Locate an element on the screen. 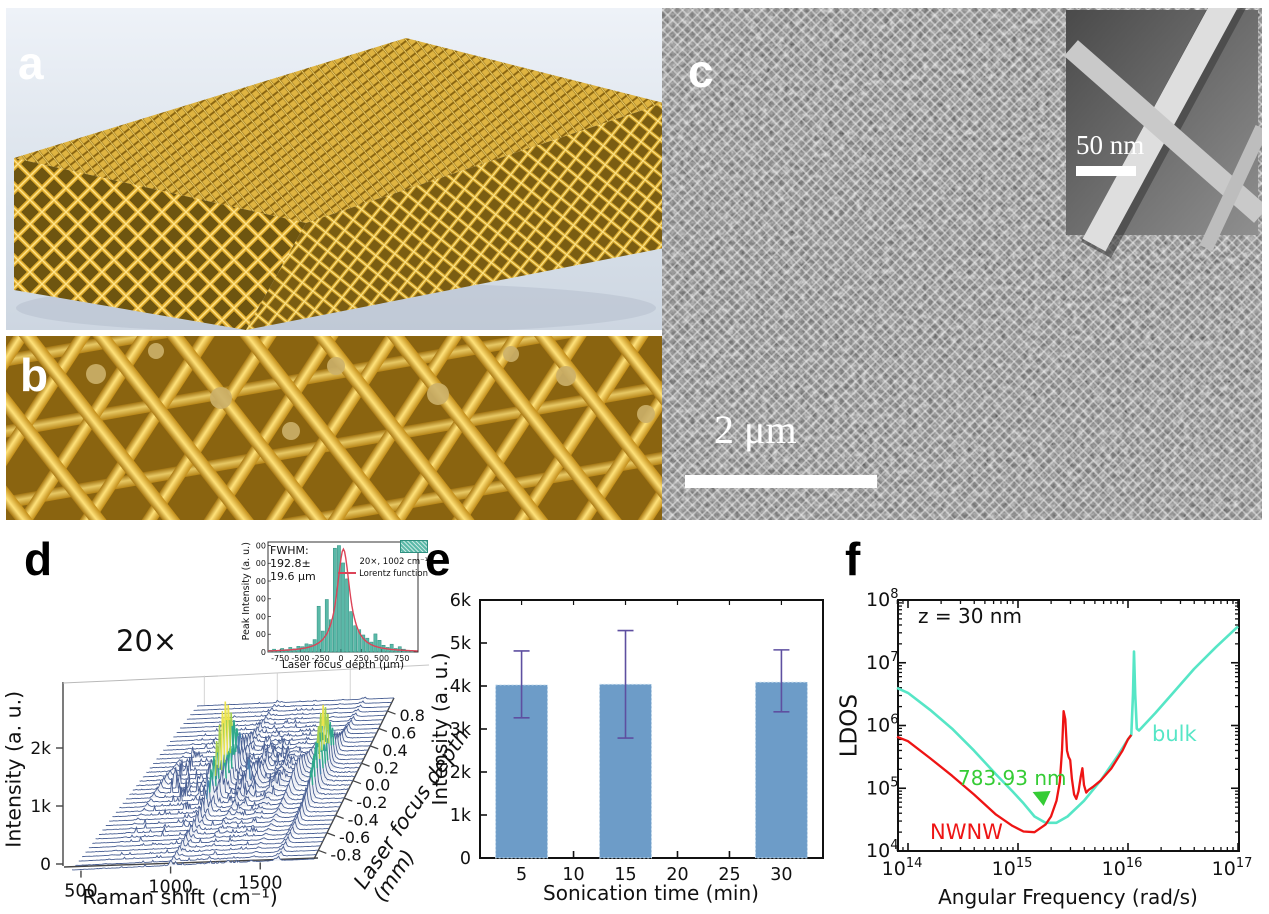  svg-text: 10⁵ is located at coordinates (882, 787).